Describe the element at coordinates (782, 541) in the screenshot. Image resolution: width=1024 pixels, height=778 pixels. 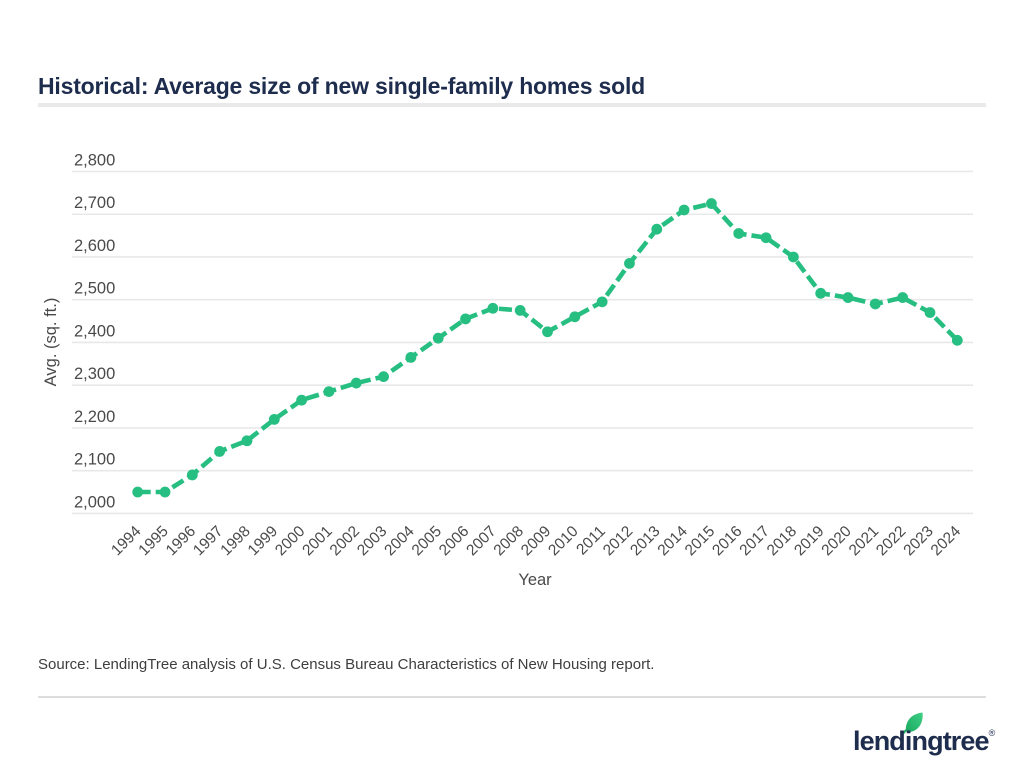
I see `x-tick-label-2018: 2018` at that location.